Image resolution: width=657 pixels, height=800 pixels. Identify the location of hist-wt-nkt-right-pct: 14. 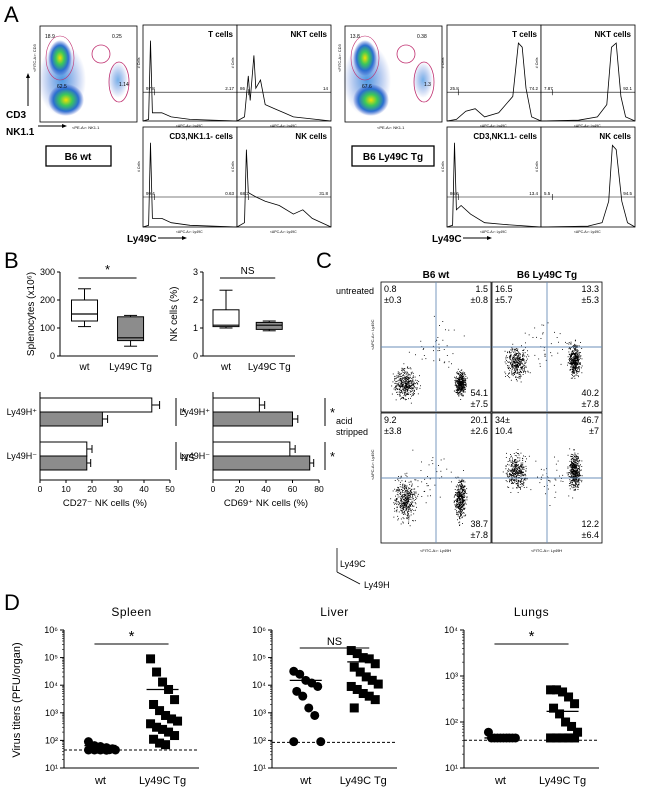
(326, 88).